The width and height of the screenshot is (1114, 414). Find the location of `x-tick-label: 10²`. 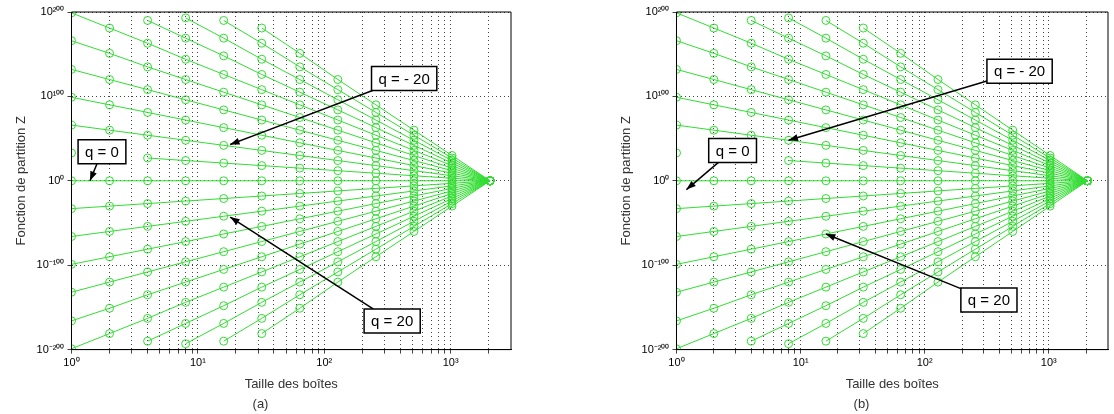

x-tick-label: 10² is located at coordinates (324, 362).